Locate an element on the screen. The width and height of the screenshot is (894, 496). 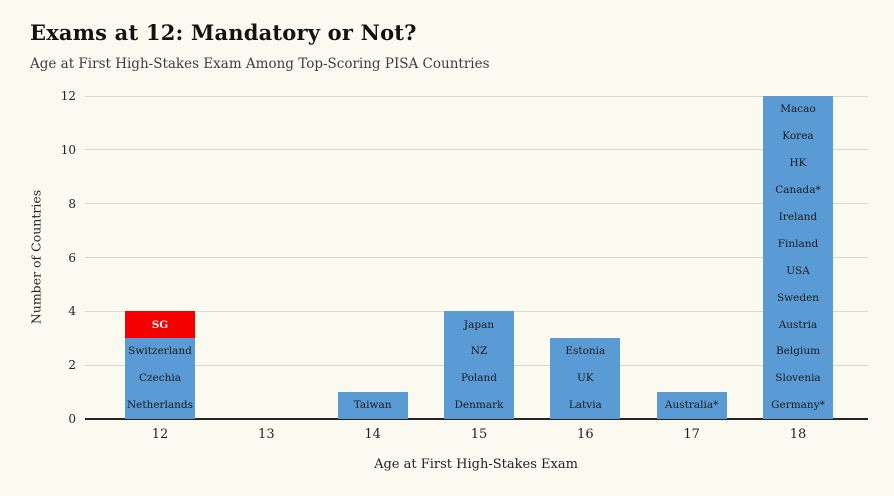
y-tick-label: 10 is located at coordinates (68, 149).